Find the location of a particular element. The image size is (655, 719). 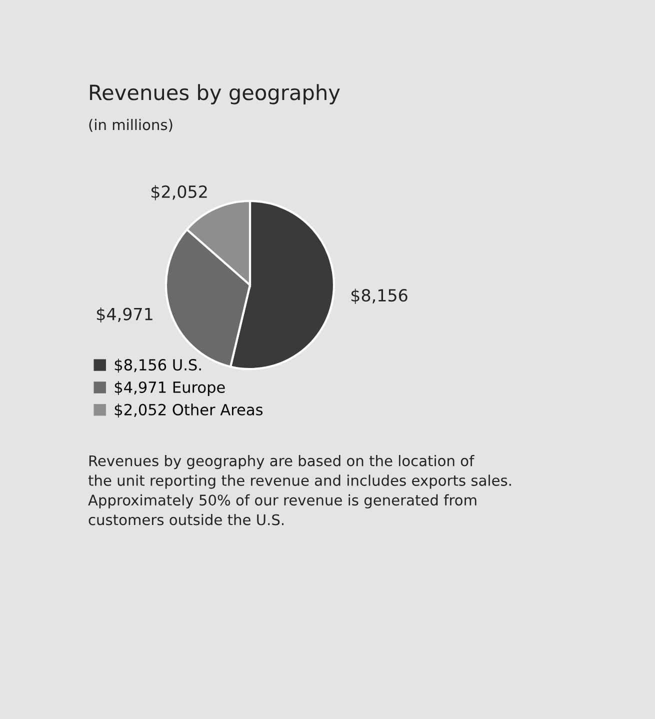

data-label: $4,971 is located at coordinates (124, 315).